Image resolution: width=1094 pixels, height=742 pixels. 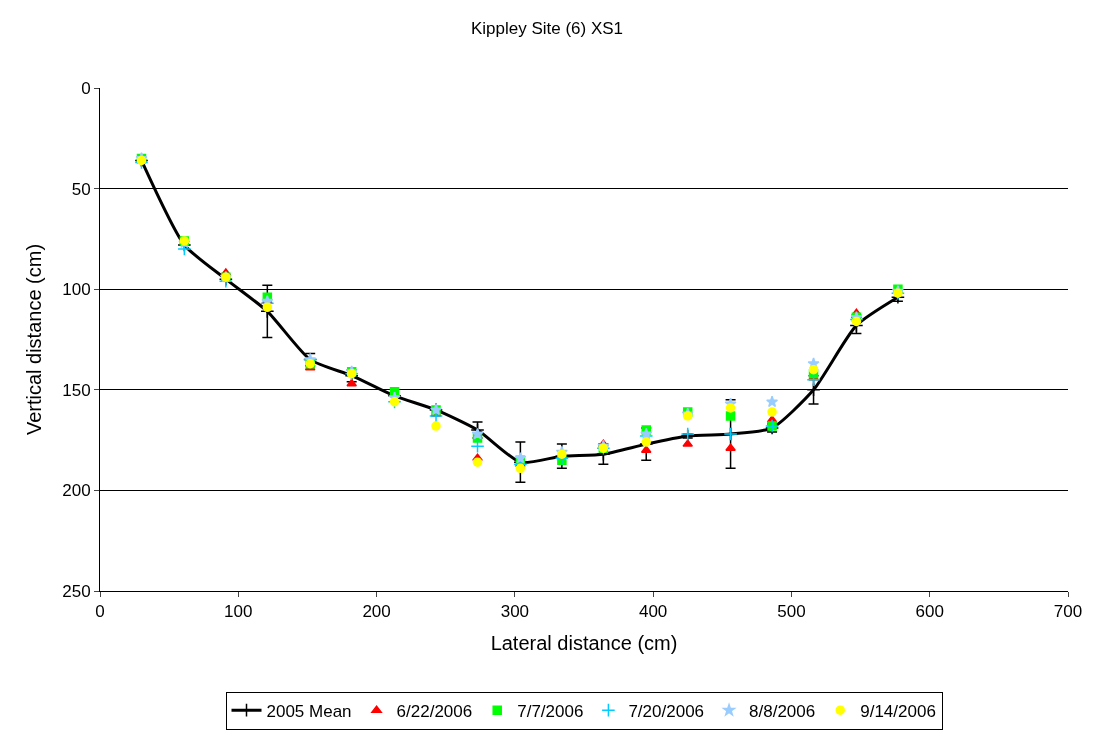 I want to click on y-tick-label: 150, so click(x=76, y=390).